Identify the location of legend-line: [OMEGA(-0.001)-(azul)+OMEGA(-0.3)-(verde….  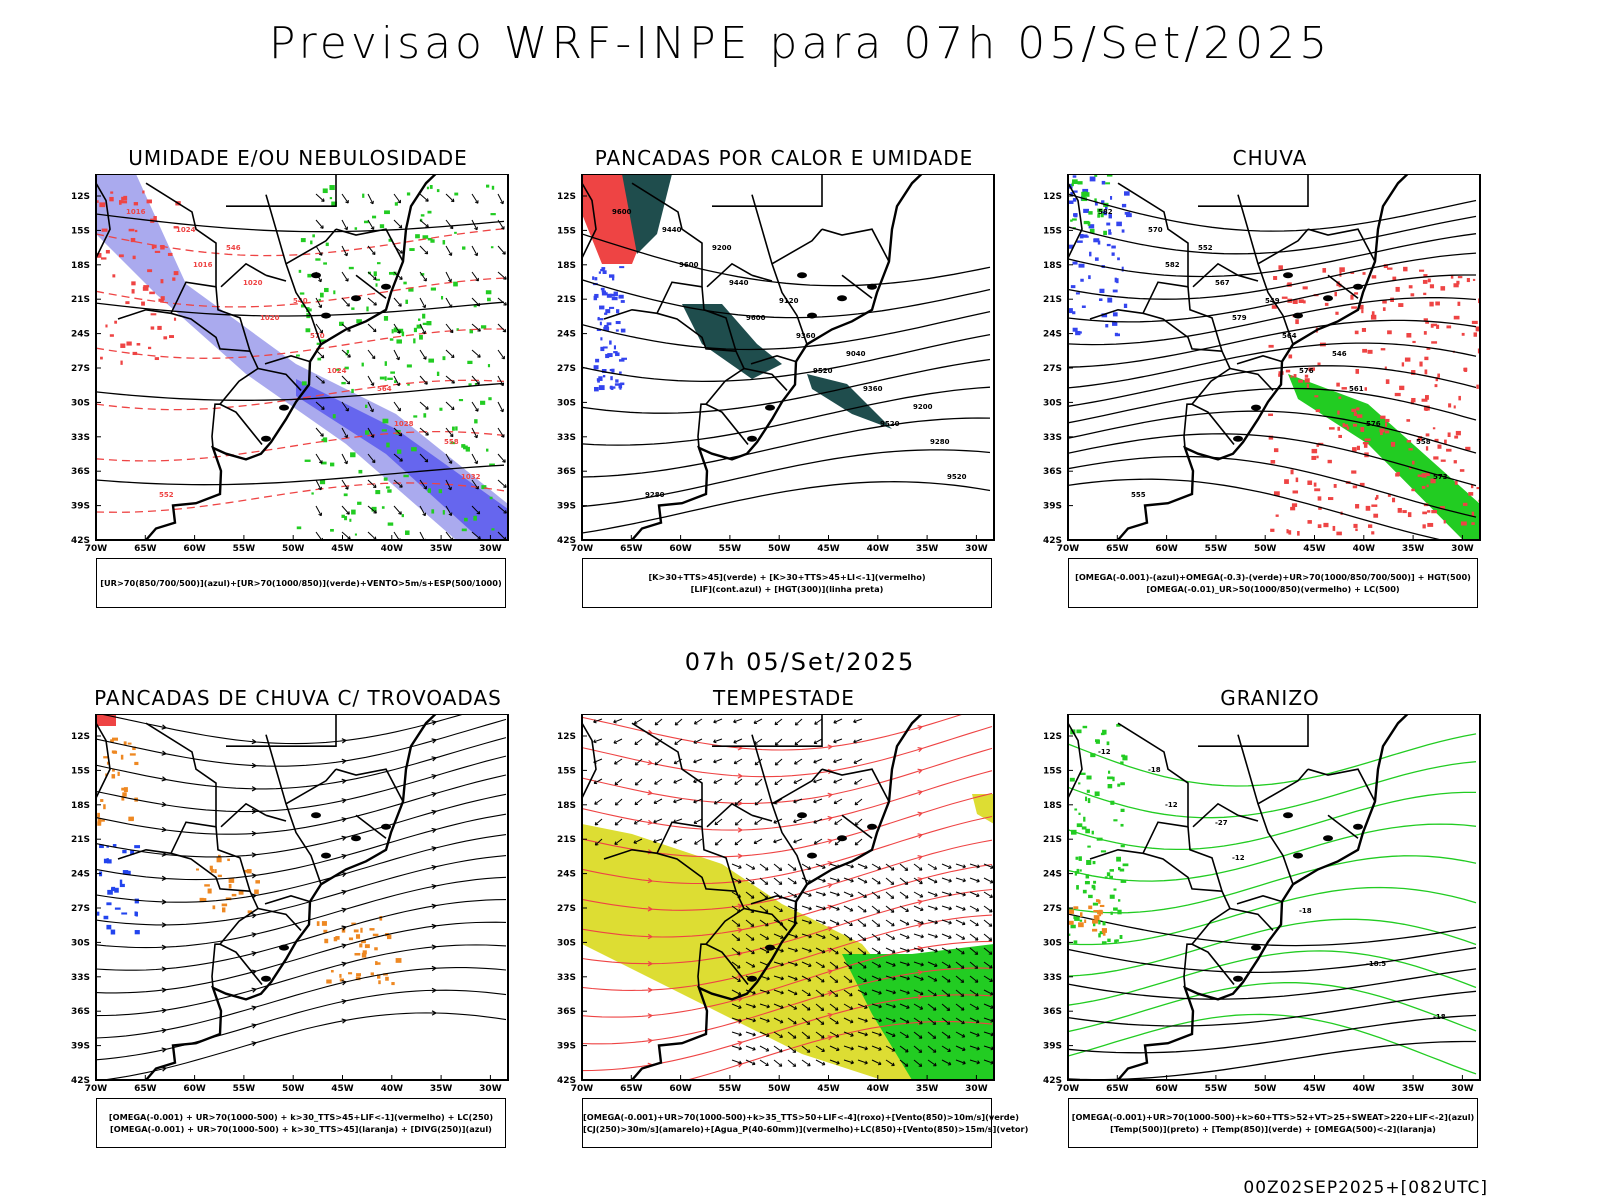
(1273, 577).